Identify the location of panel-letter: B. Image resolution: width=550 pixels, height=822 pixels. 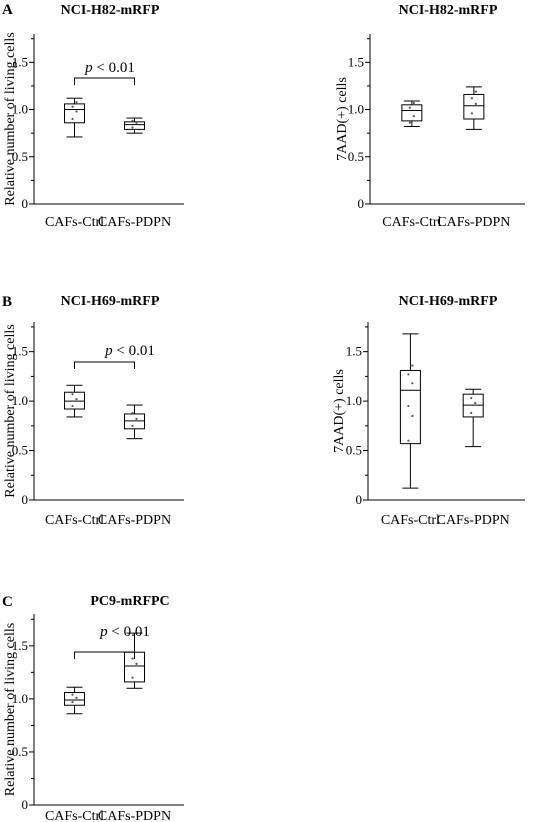
(7, 302).